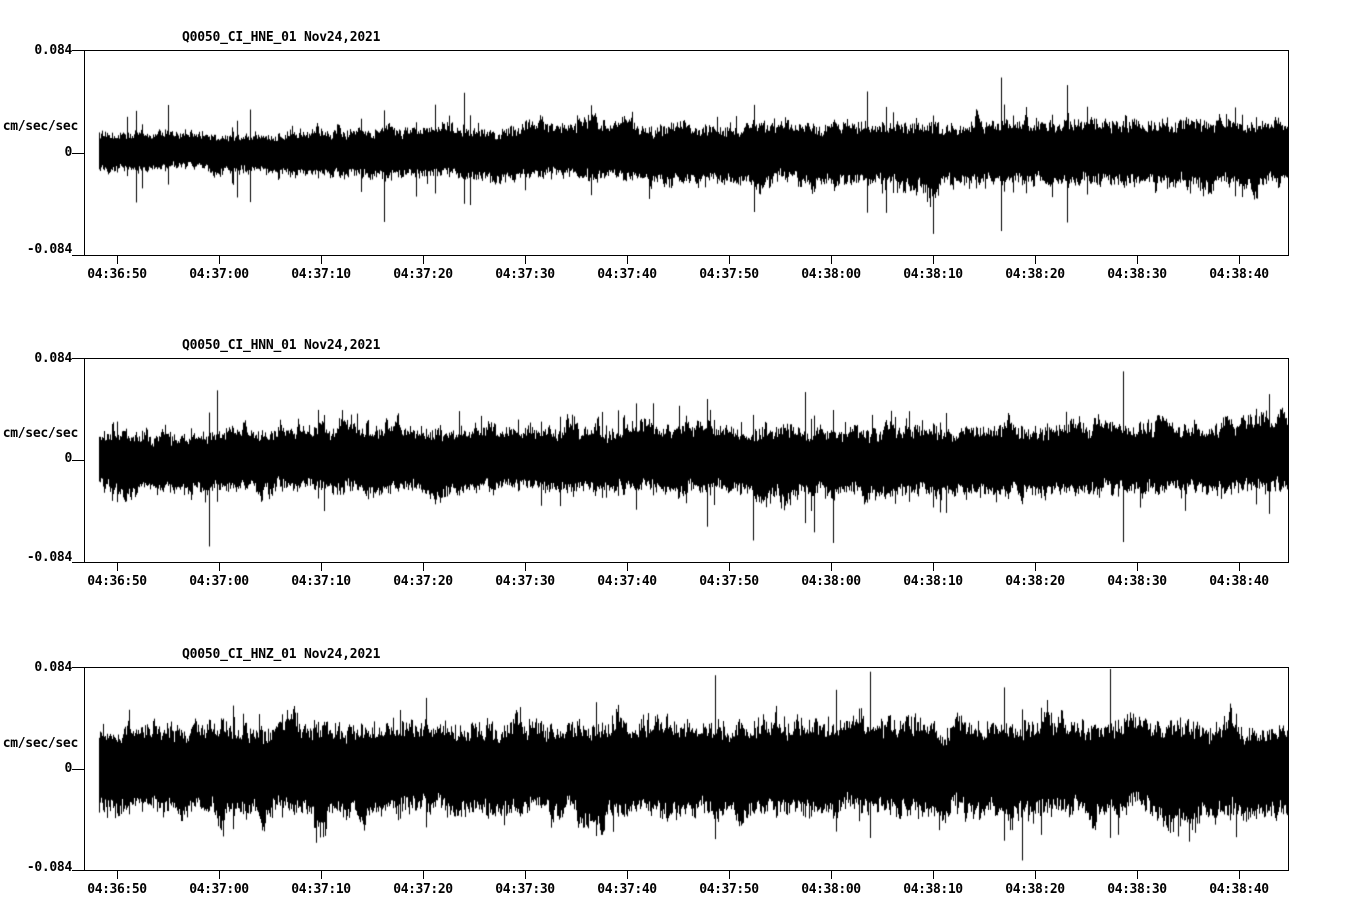  What do you see at coordinates (49, 249) in the screenshot?
I see `y-min-label-hne: -0.084` at bounding box center [49, 249].